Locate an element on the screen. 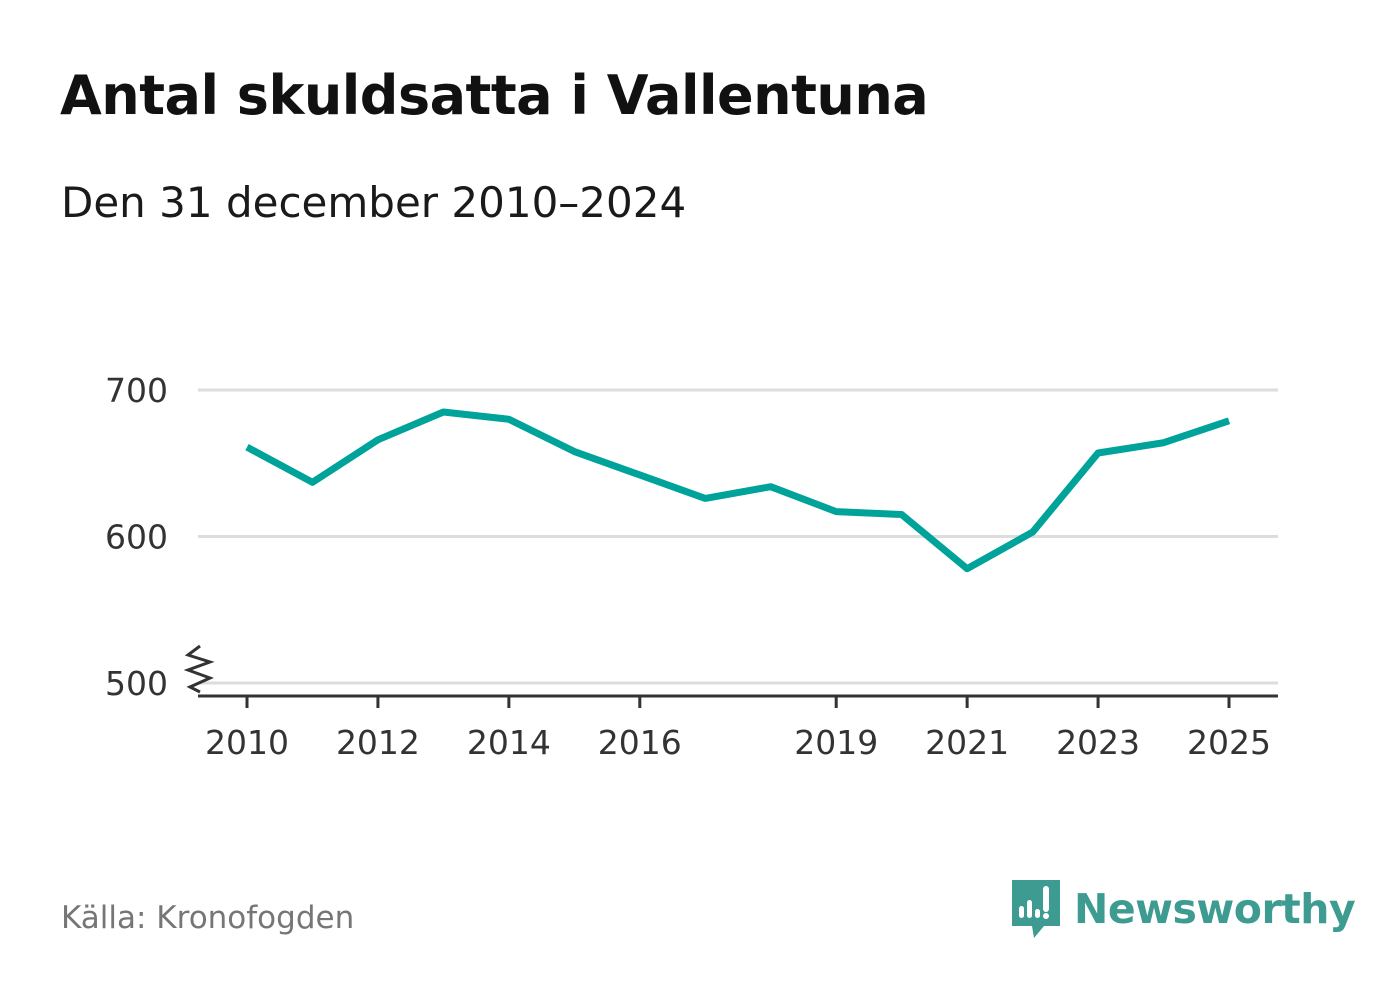 This screenshot has height=999, width=1382. brand-name: Newsworthy is located at coordinates (1215, 909).